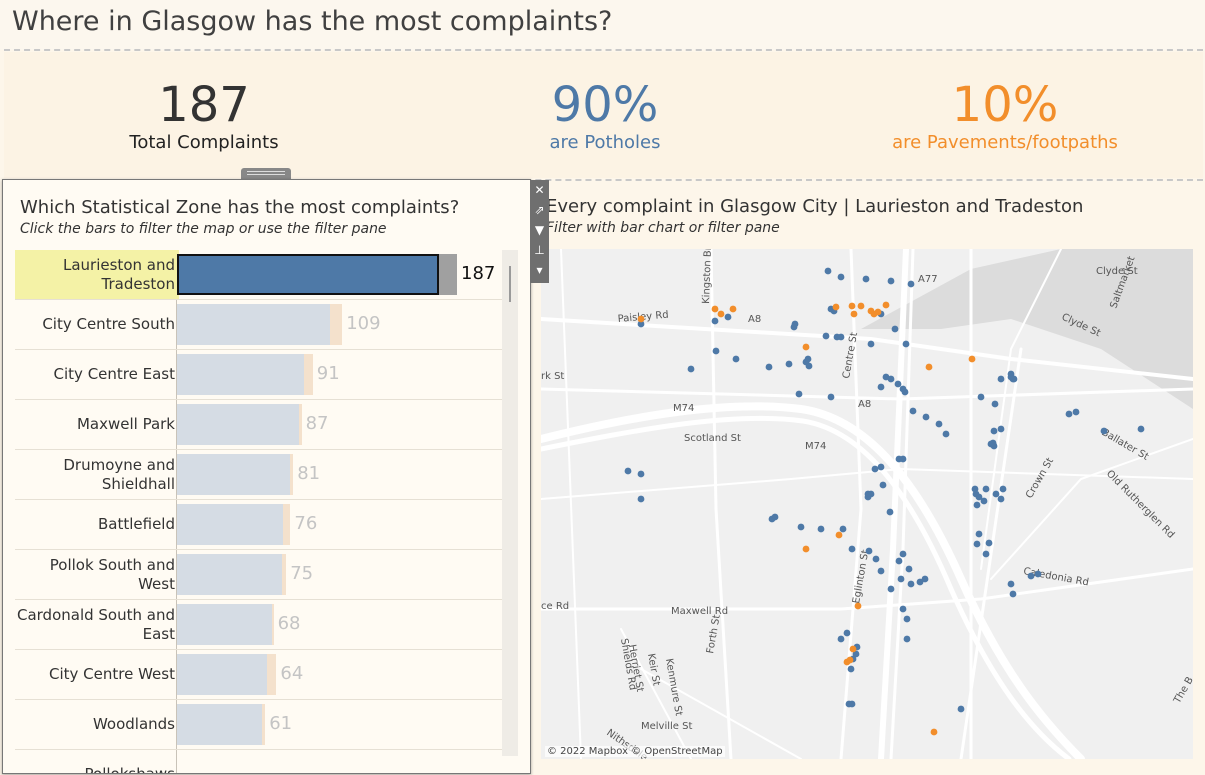  Describe the element at coordinates (125, 424) in the screenshot. I see `bar-label: Maxwell Park` at that location.